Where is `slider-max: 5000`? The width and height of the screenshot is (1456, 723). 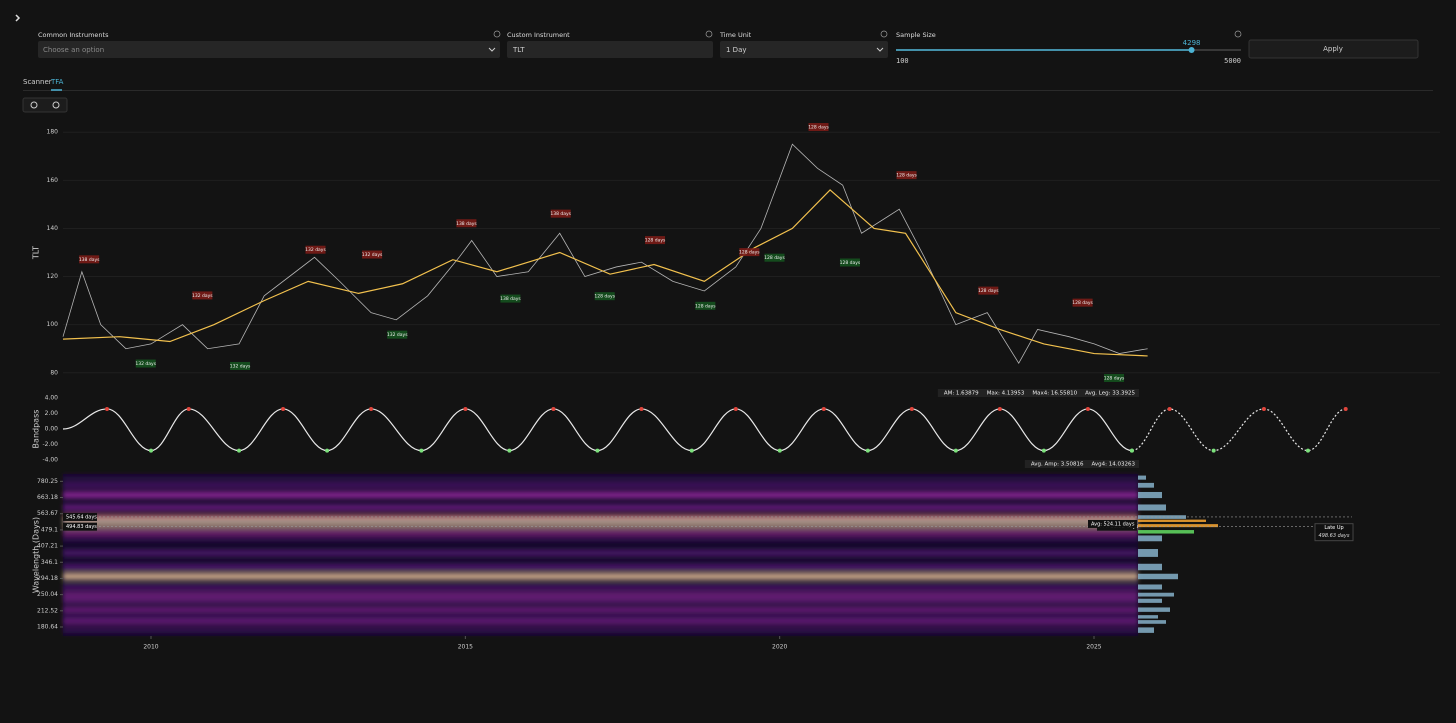
slider-max: 5000 is located at coordinates (1232, 61).